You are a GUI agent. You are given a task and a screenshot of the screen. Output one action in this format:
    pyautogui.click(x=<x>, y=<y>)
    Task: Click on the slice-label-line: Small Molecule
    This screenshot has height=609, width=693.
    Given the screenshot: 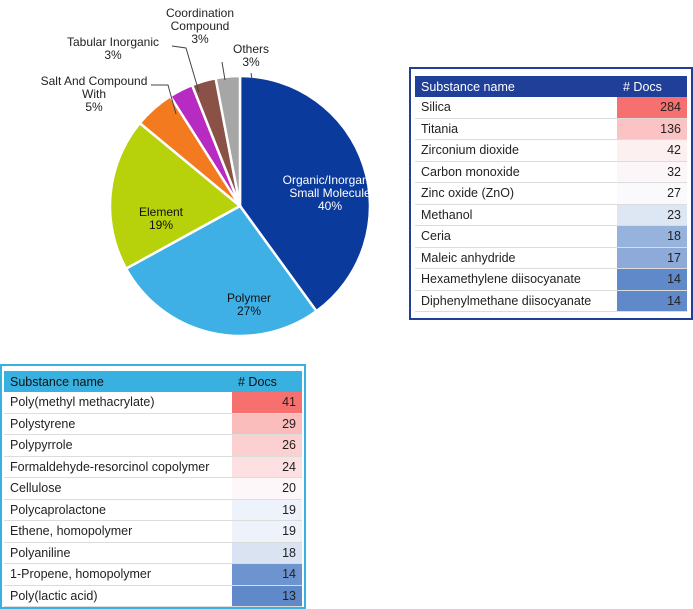 What is the action you would take?
    pyautogui.click(x=330, y=193)
    